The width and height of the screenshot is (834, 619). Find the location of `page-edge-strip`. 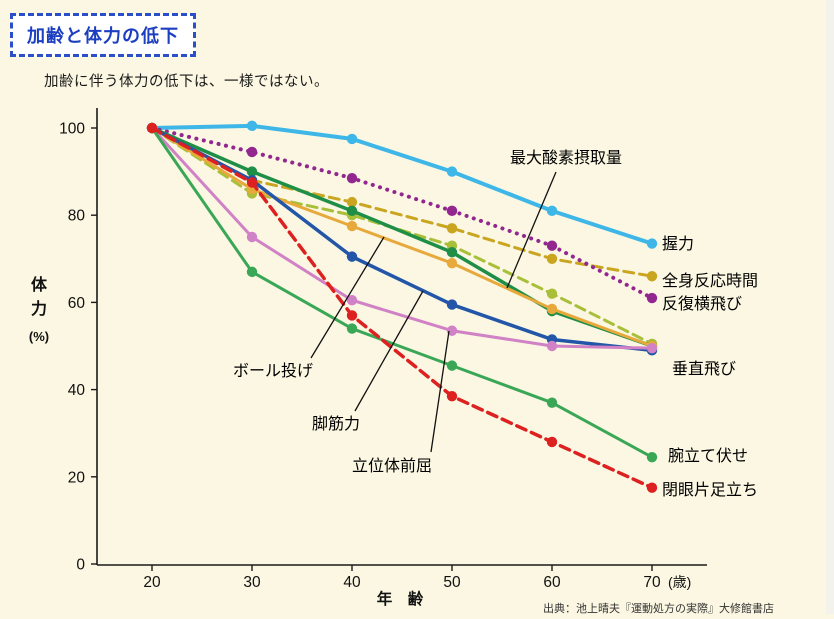

page-edge-strip is located at coordinates (830, 307).